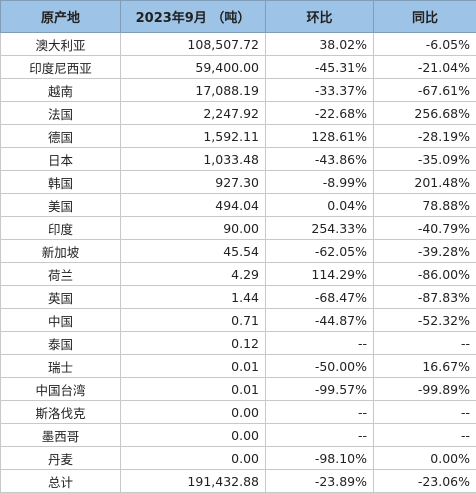 This screenshot has width=476, height=493. Describe the element at coordinates (61, 458) in the screenshot. I see `cell-origin: 丹麦` at that location.